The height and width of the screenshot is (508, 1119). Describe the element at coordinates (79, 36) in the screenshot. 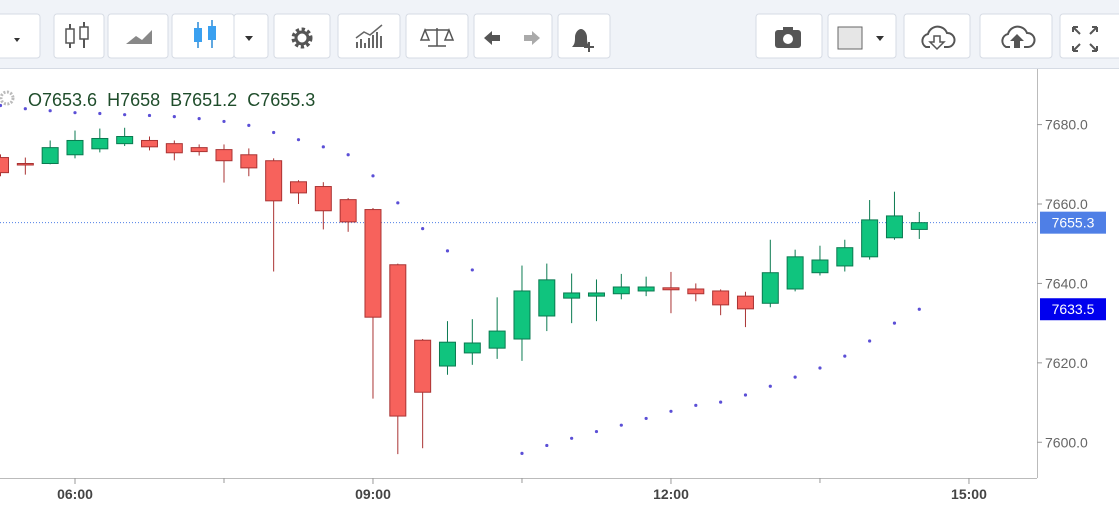

I see `candles-button` at that location.